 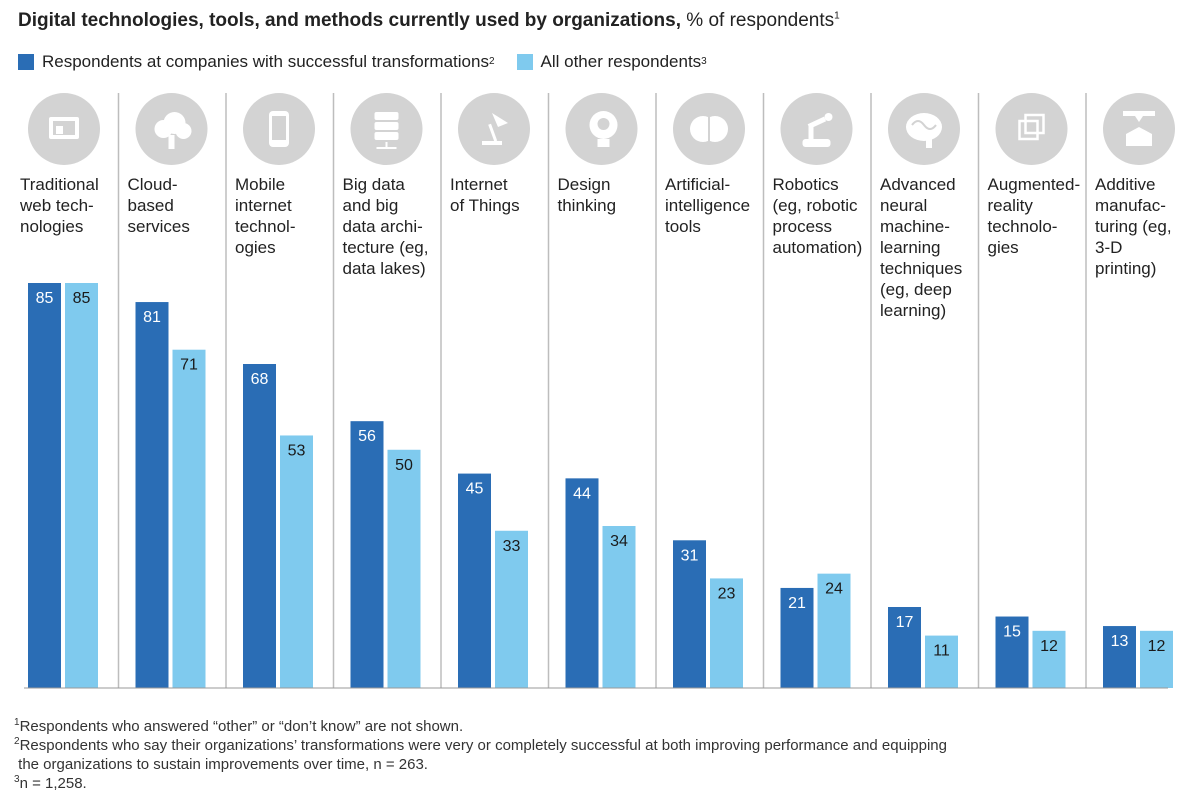 What do you see at coordinates (582, 493) in the screenshot?
I see `bar-value-label: 44` at bounding box center [582, 493].